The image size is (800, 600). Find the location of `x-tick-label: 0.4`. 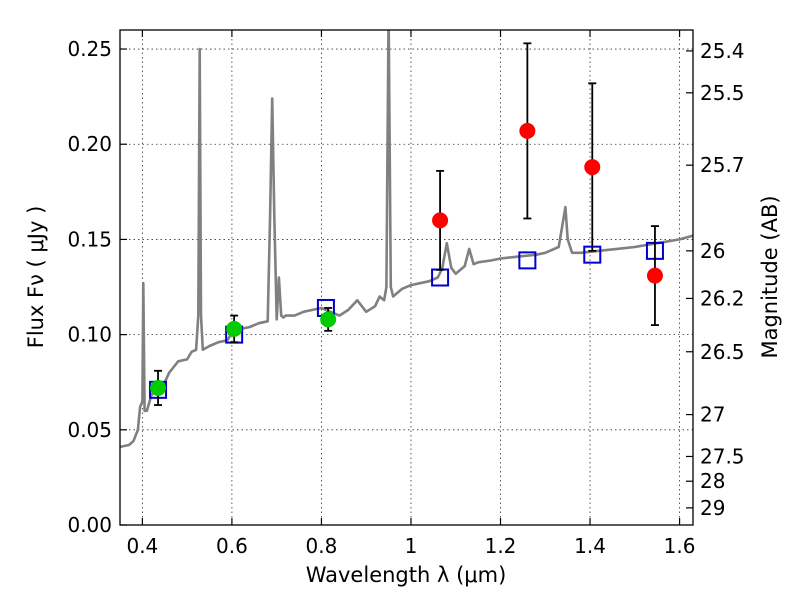

x-tick-label: 0.4 is located at coordinates (142, 546).